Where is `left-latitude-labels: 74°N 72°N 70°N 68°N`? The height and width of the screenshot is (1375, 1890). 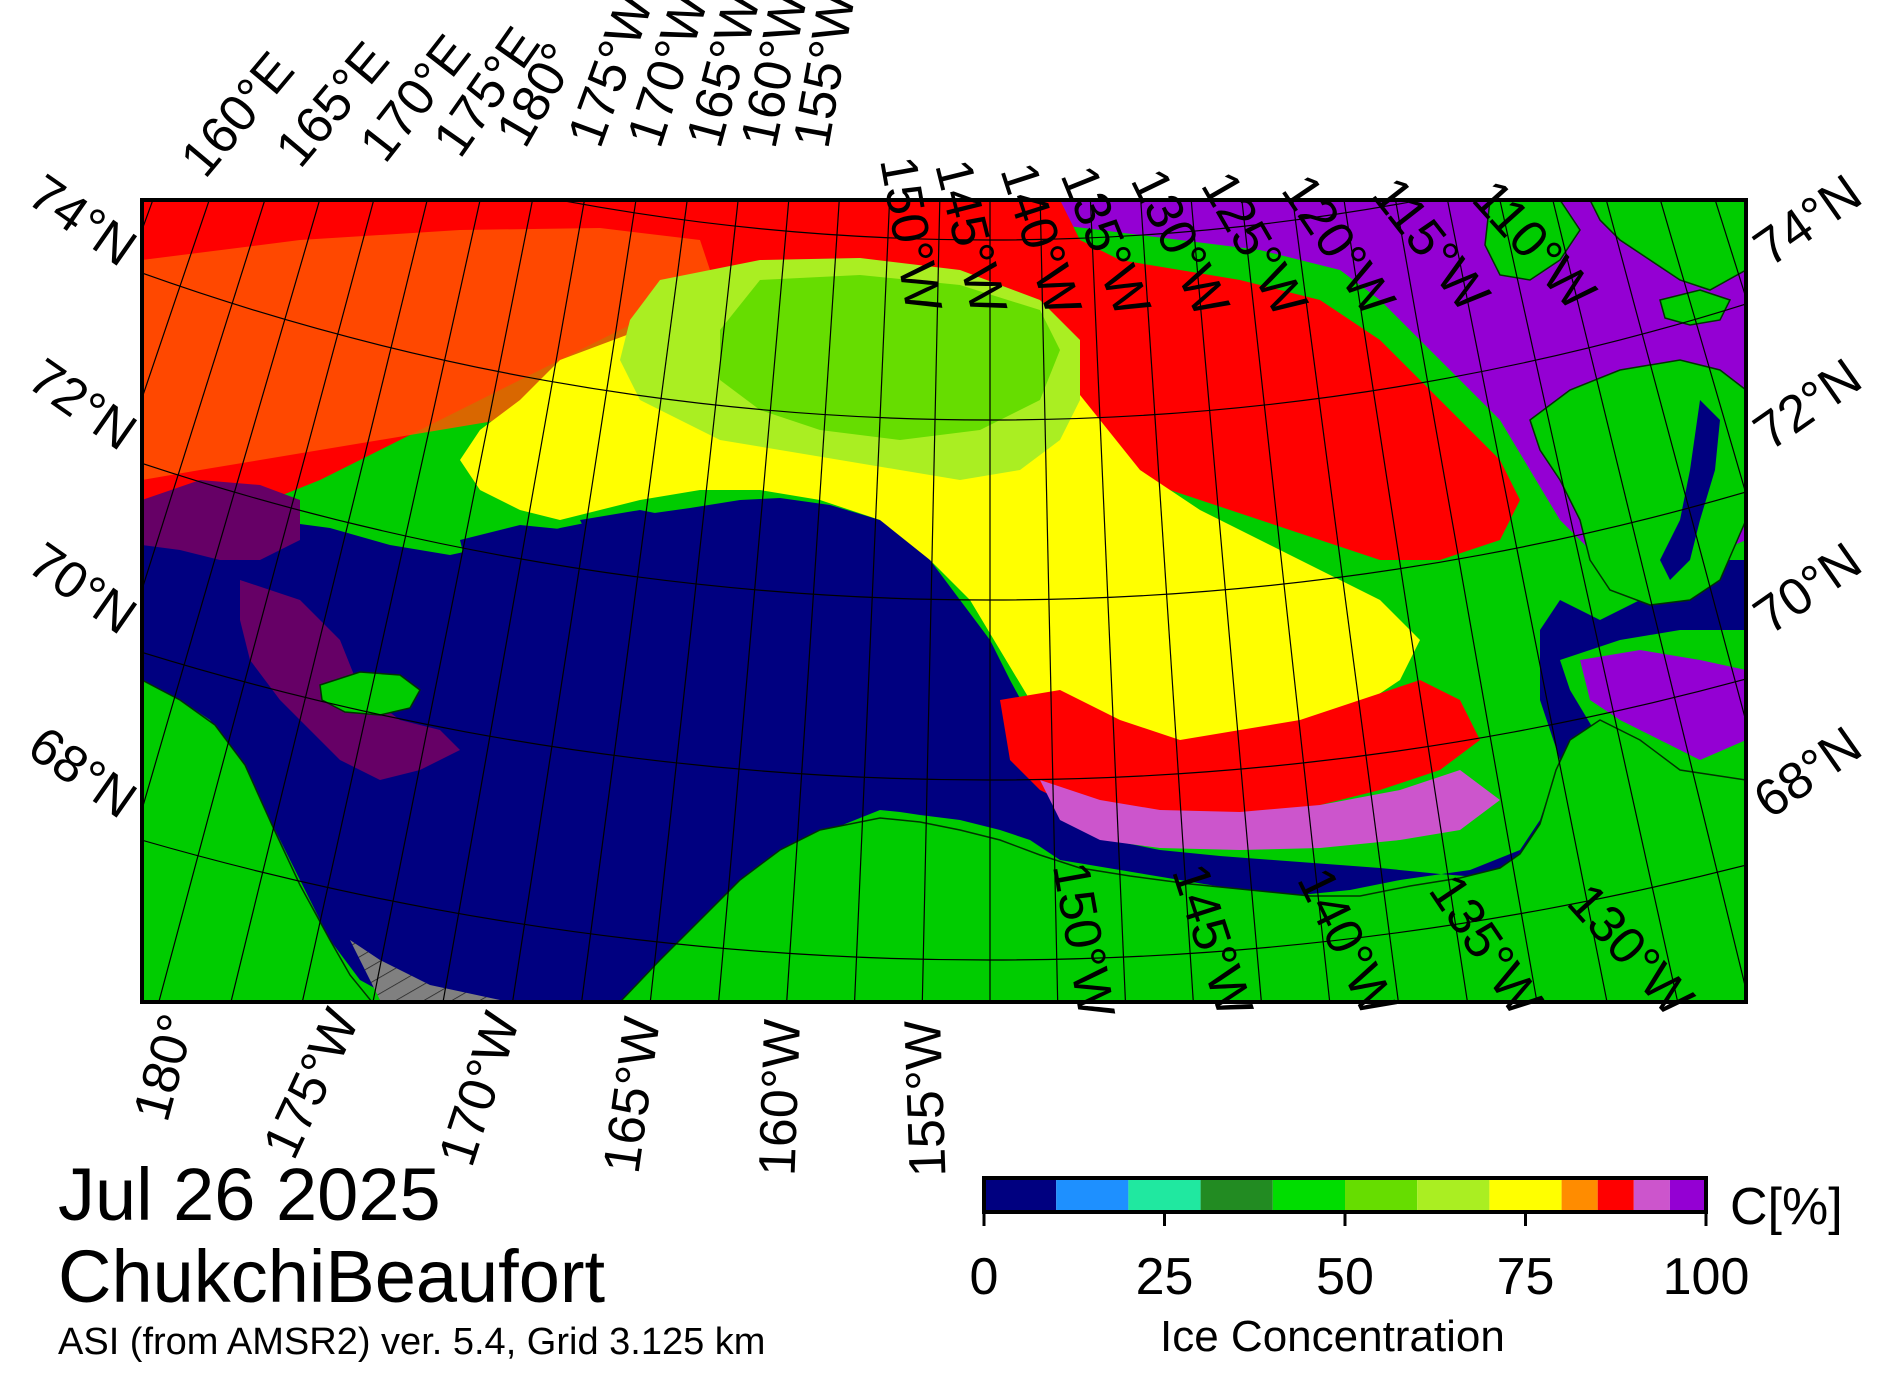 left-latitude-labels: 74°N 72°N 70°N 68°N is located at coordinates (82, 497).